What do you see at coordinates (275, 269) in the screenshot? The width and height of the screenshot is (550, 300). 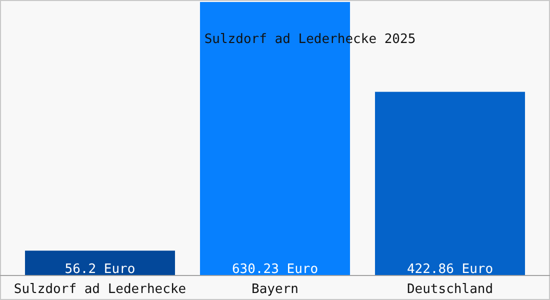 I see `data-label: 630.23 Euro` at bounding box center [275, 269].